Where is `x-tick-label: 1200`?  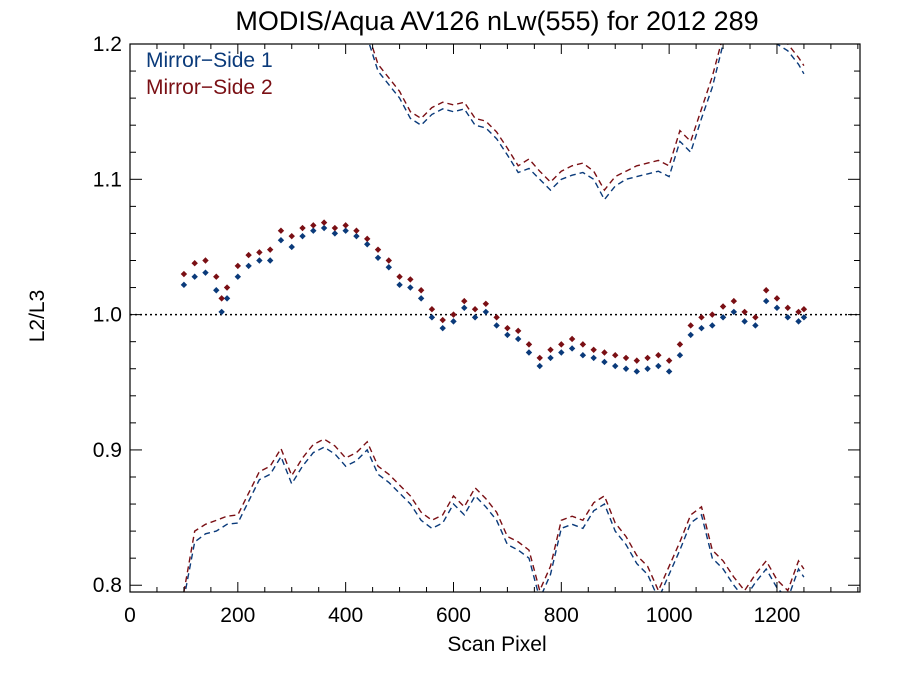
x-tick-label: 1200 is located at coordinates (777, 615).